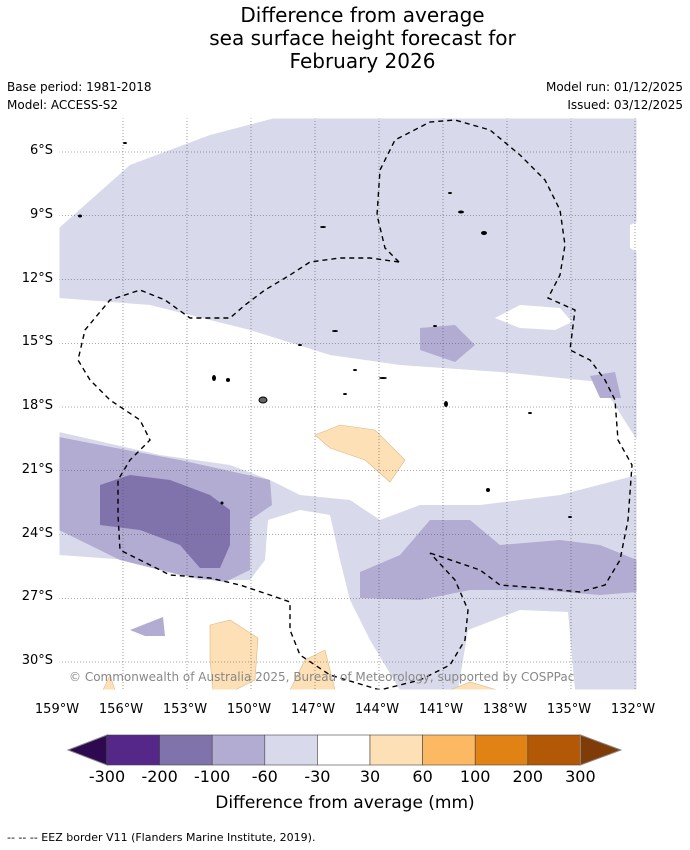  Describe the element at coordinates (41, 150) in the screenshot. I see `lat-label: 6°S` at that location.